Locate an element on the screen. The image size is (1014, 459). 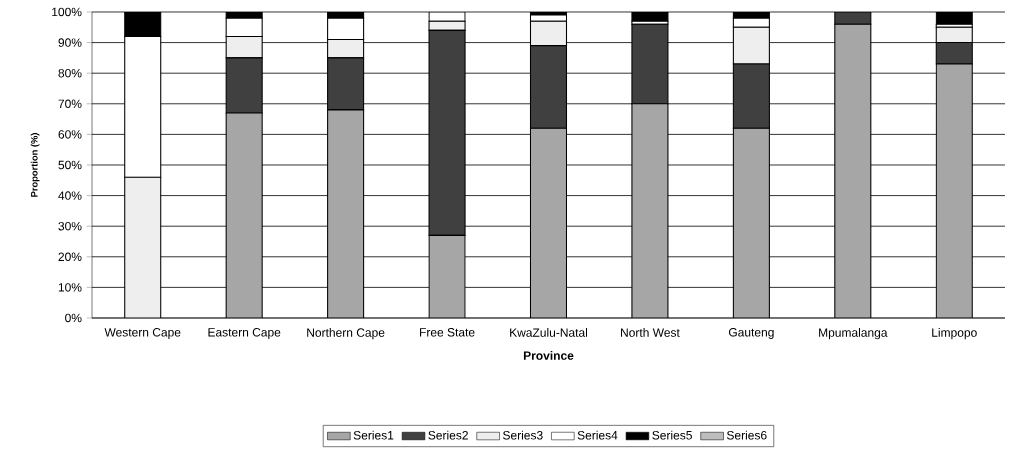
x-tick-label: North West is located at coordinates (650, 332).